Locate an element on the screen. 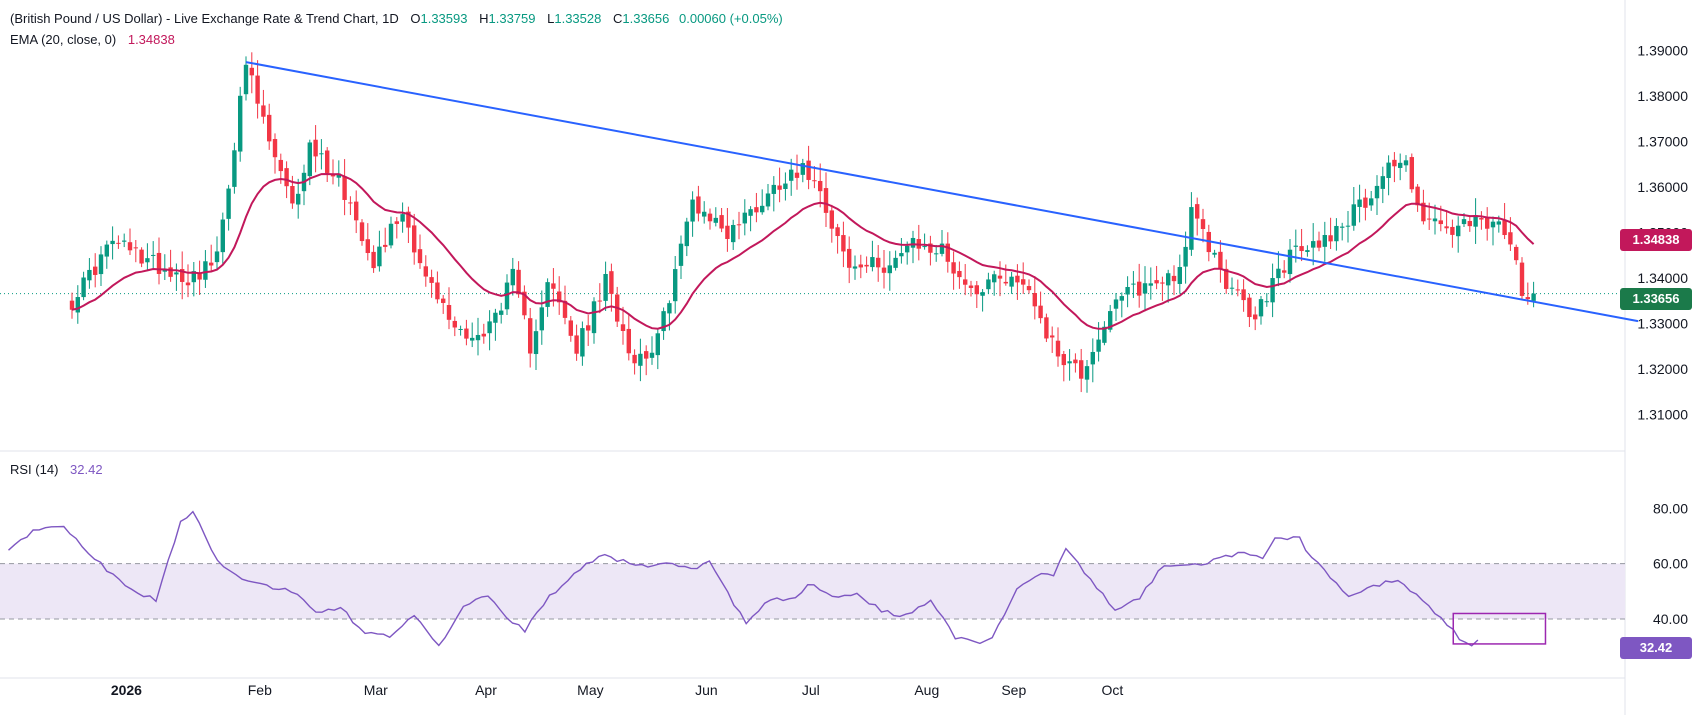 The width and height of the screenshot is (1702, 720). rsi-band is located at coordinates (812, 591).